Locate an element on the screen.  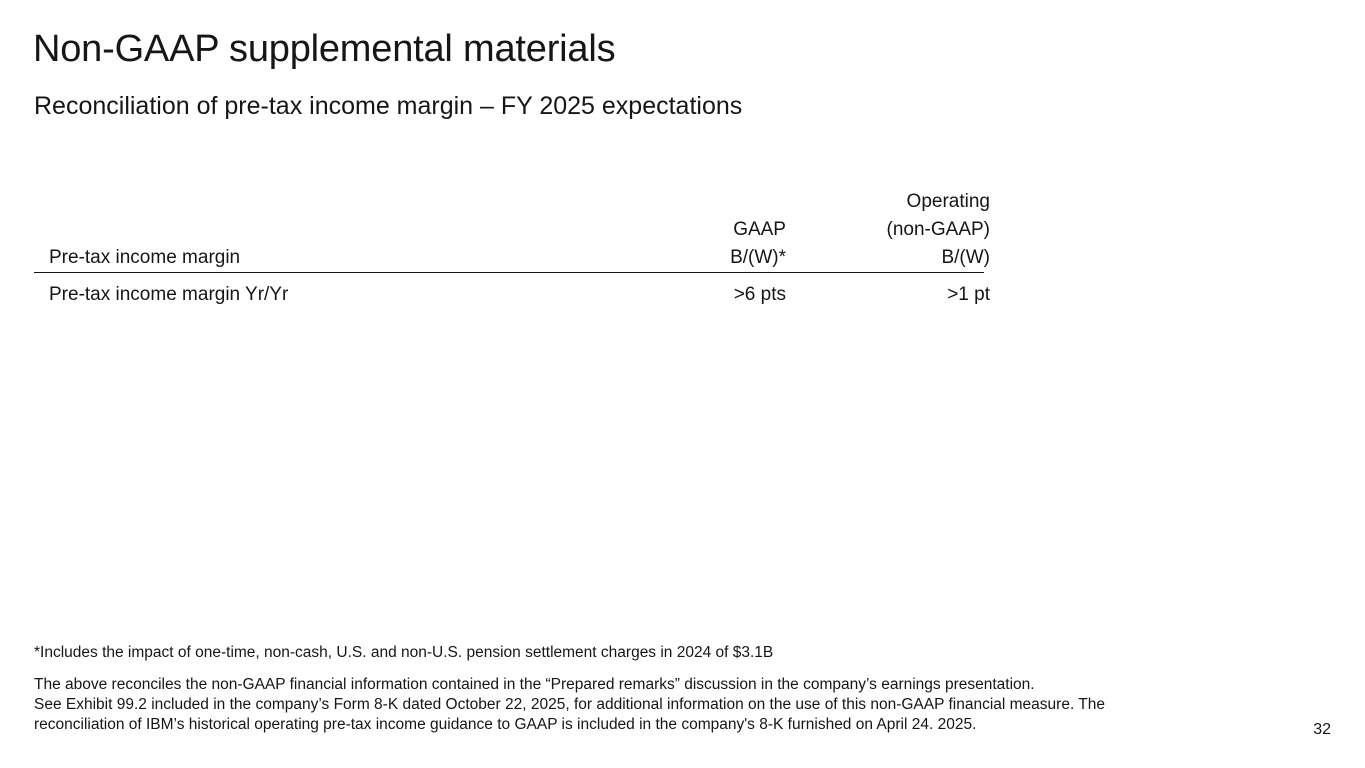
page-number: 32 is located at coordinates (1322, 729).